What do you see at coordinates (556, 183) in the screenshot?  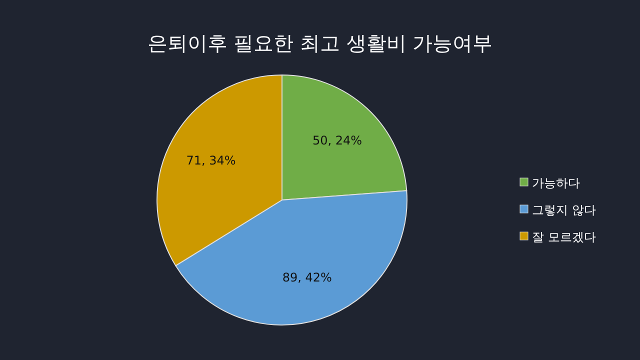 I see `legend-label: 가능하다` at bounding box center [556, 183].